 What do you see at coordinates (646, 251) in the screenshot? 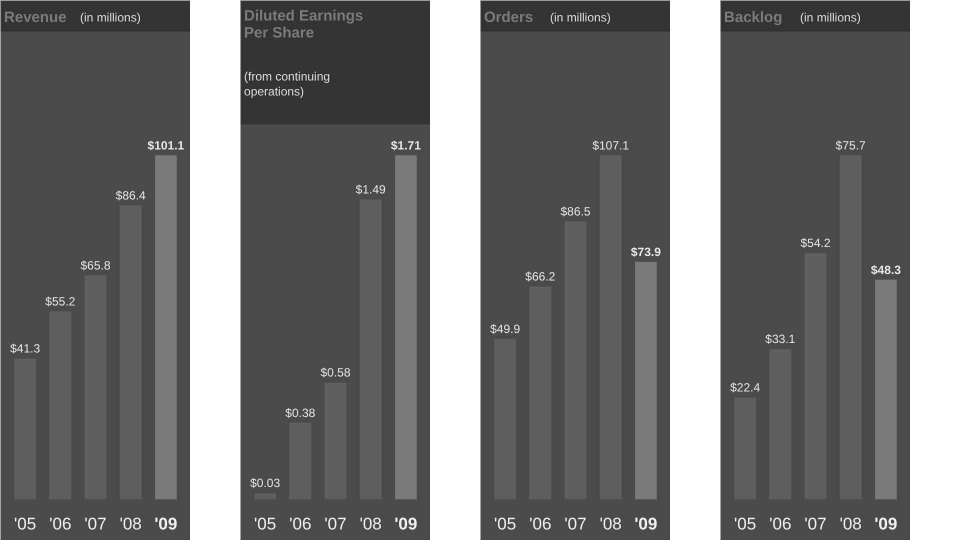
I see `data-label: $73.9` at bounding box center [646, 251].